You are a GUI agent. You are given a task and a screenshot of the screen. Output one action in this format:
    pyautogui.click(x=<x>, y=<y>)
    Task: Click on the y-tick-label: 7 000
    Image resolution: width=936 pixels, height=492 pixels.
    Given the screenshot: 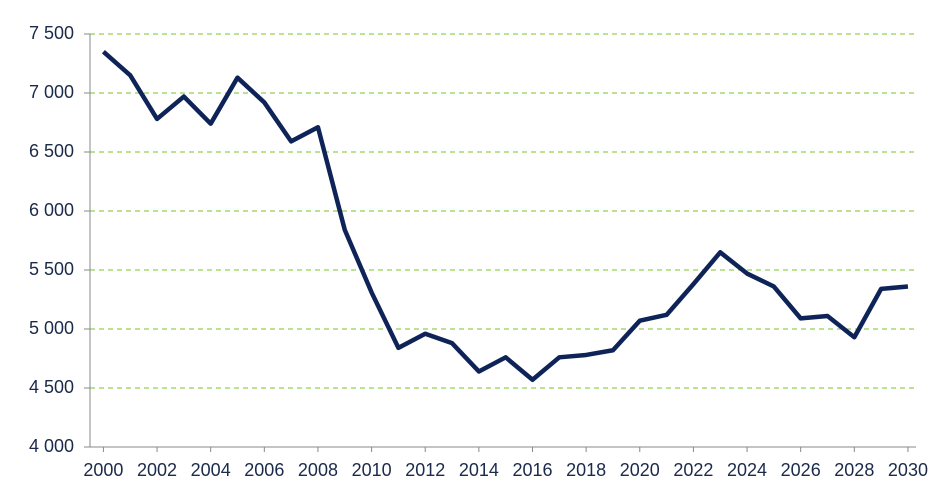 What is the action you would take?
    pyautogui.click(x=51, y=92)
    